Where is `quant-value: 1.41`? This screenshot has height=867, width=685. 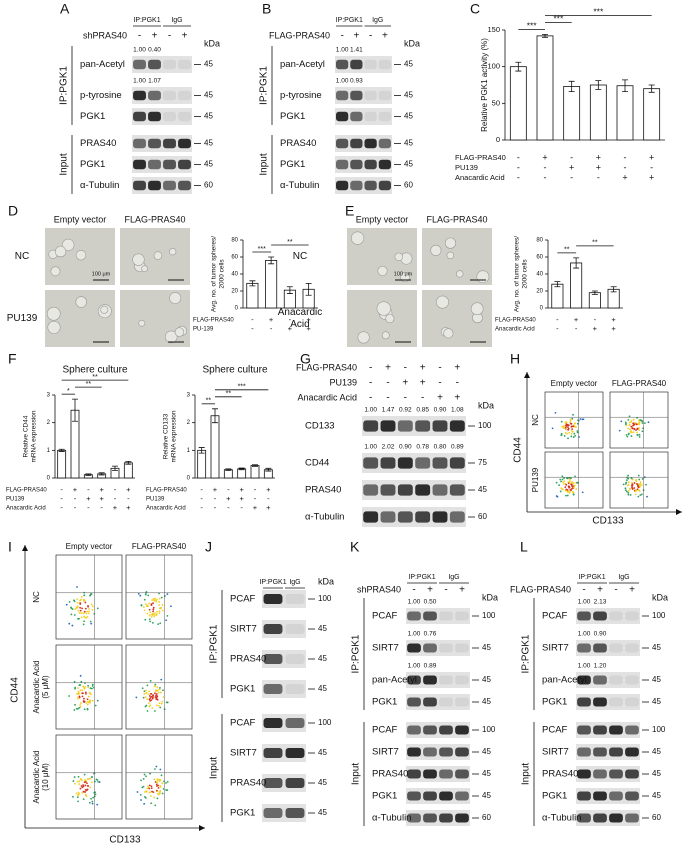
quant-value: 1.41 is located at coordinates (356, 50).